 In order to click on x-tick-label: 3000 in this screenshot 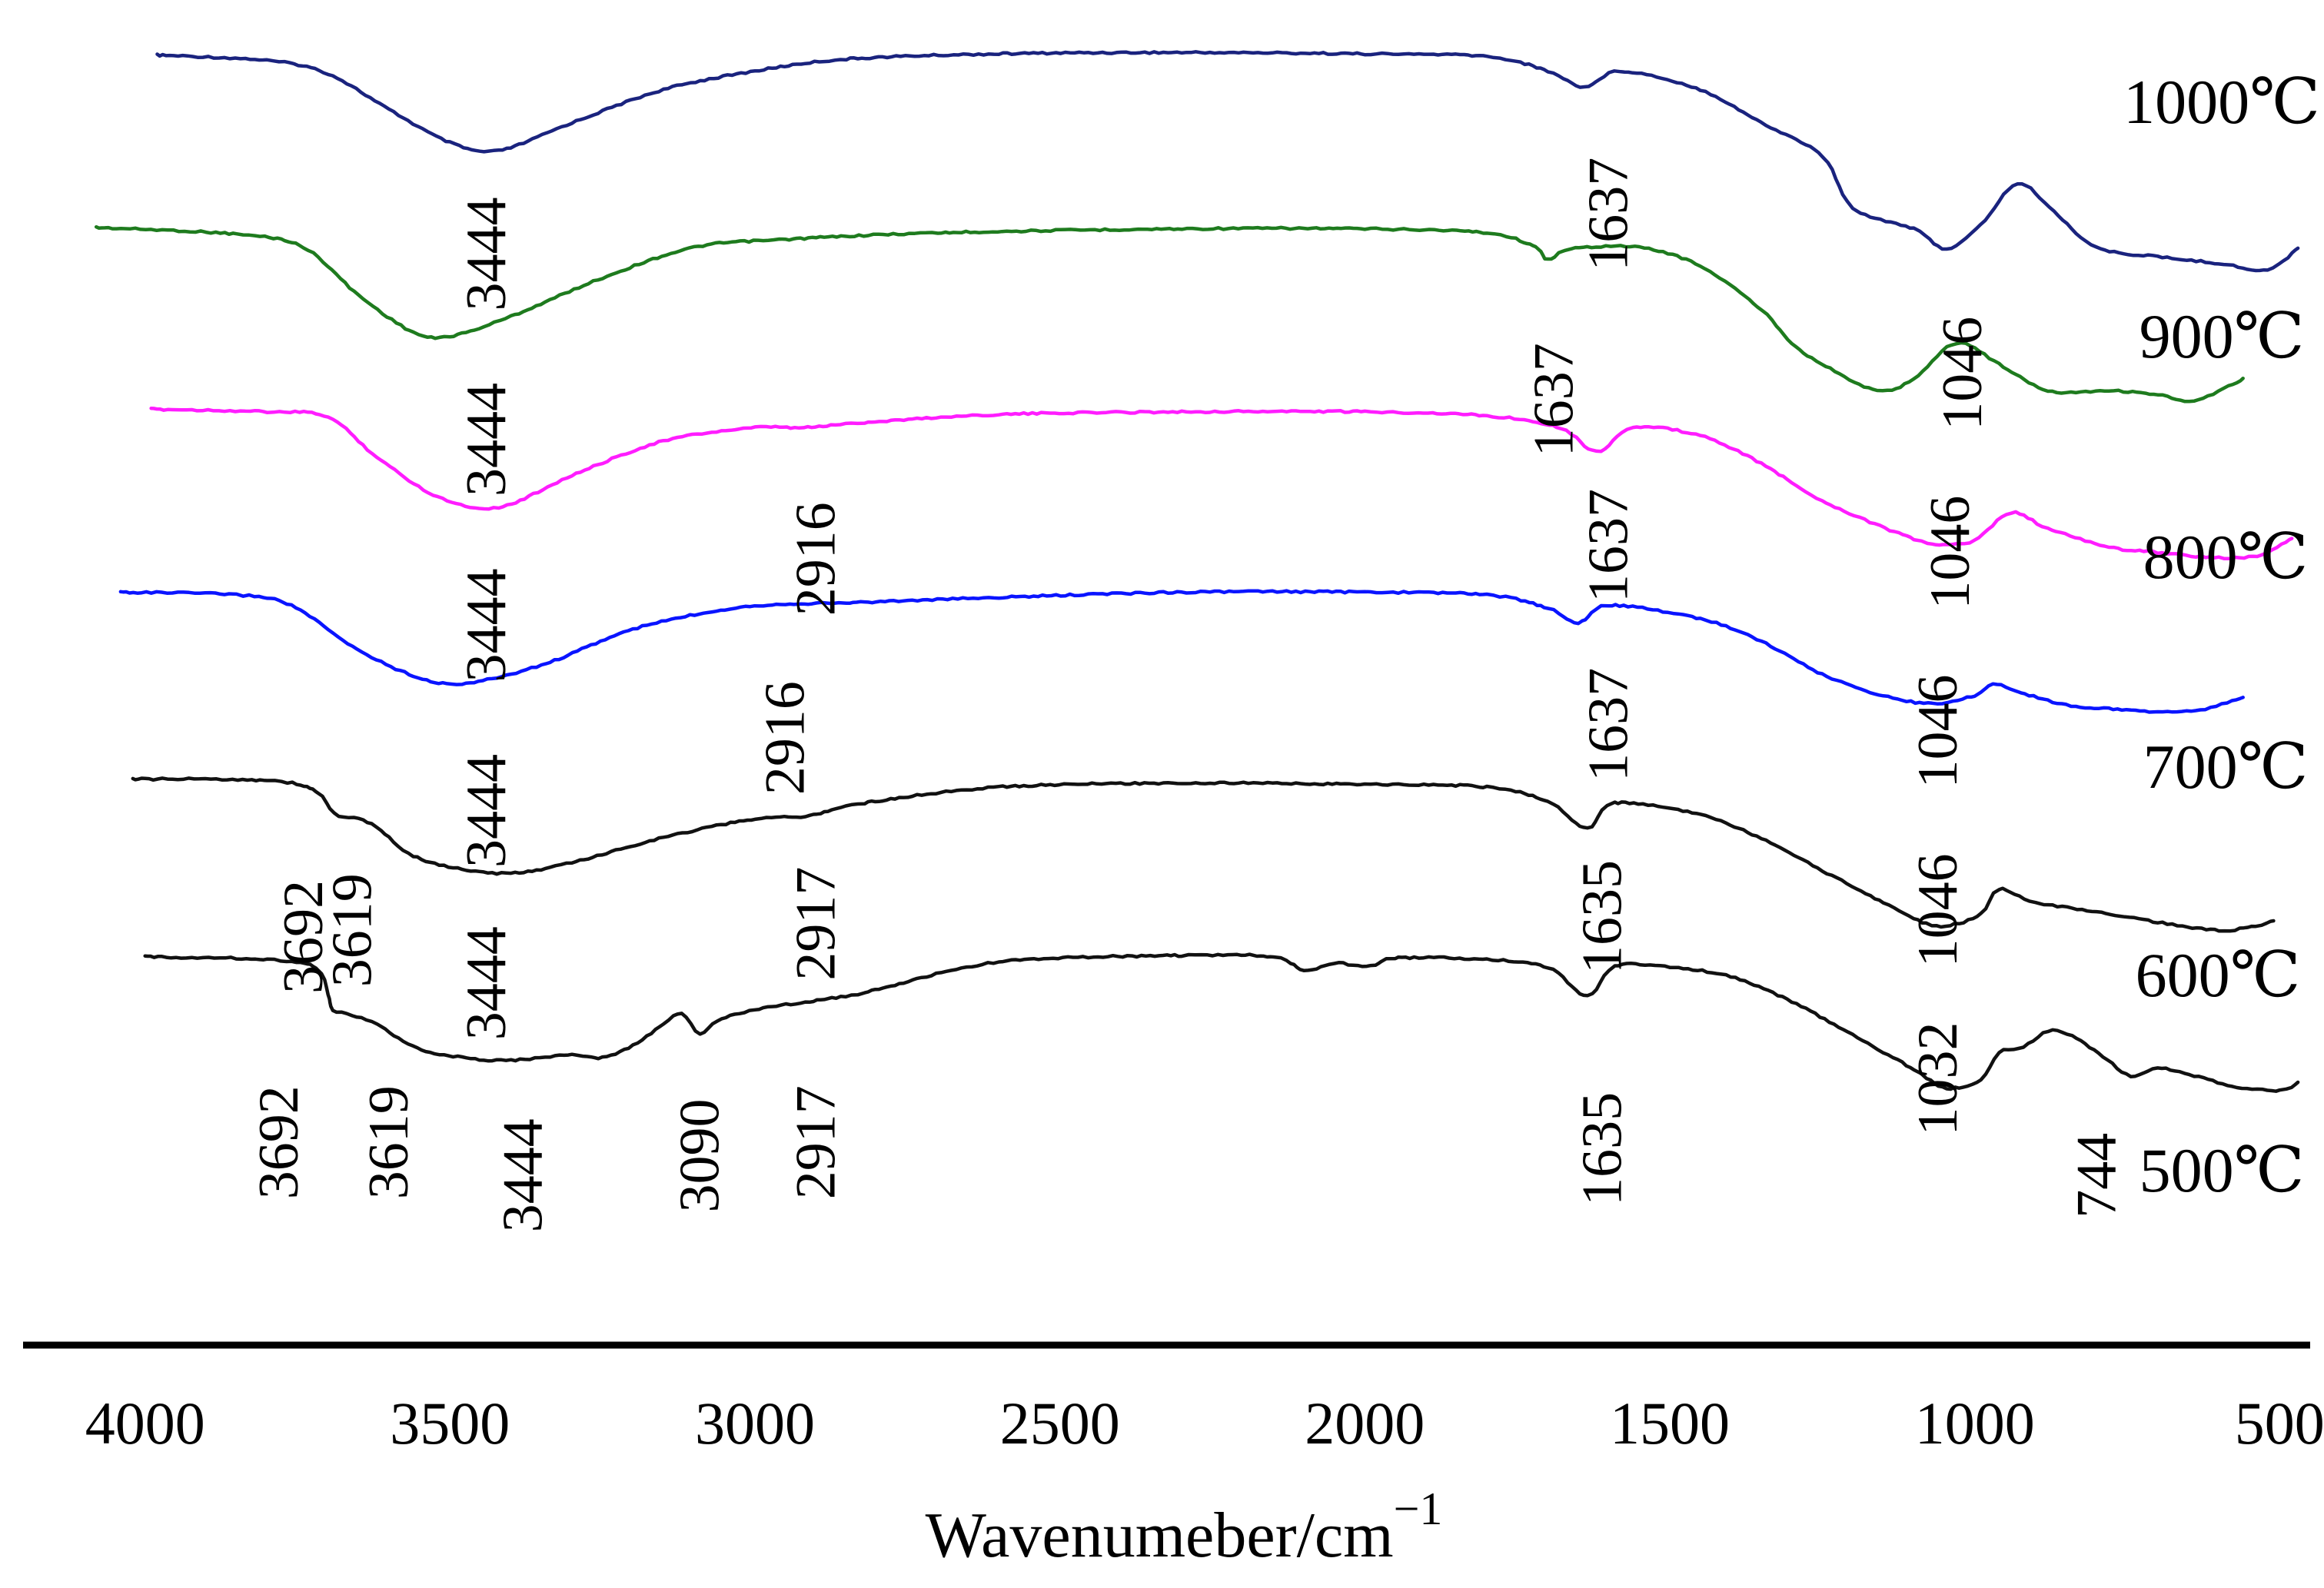, I will do `click(755, 1423)`.